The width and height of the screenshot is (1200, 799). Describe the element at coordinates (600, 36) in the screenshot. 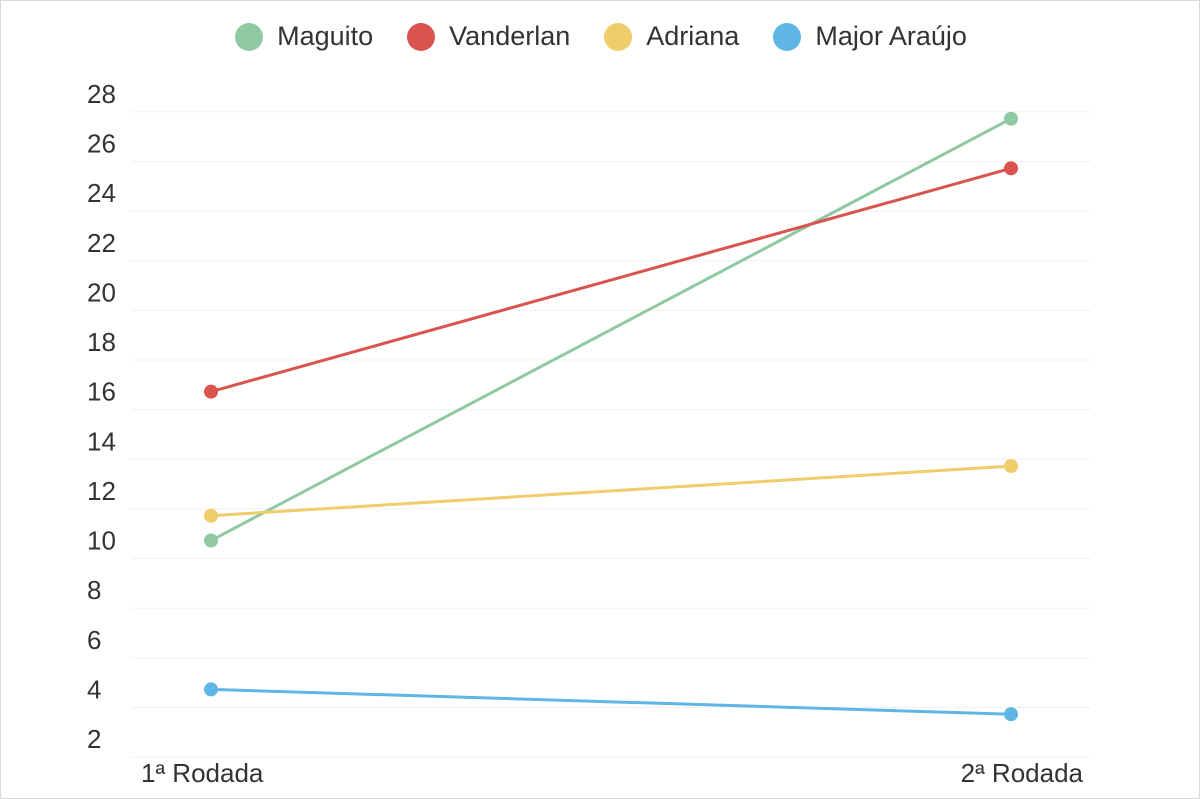

I see `legend: Maguito Vanderlan Adriana Major Araújo` at that location.